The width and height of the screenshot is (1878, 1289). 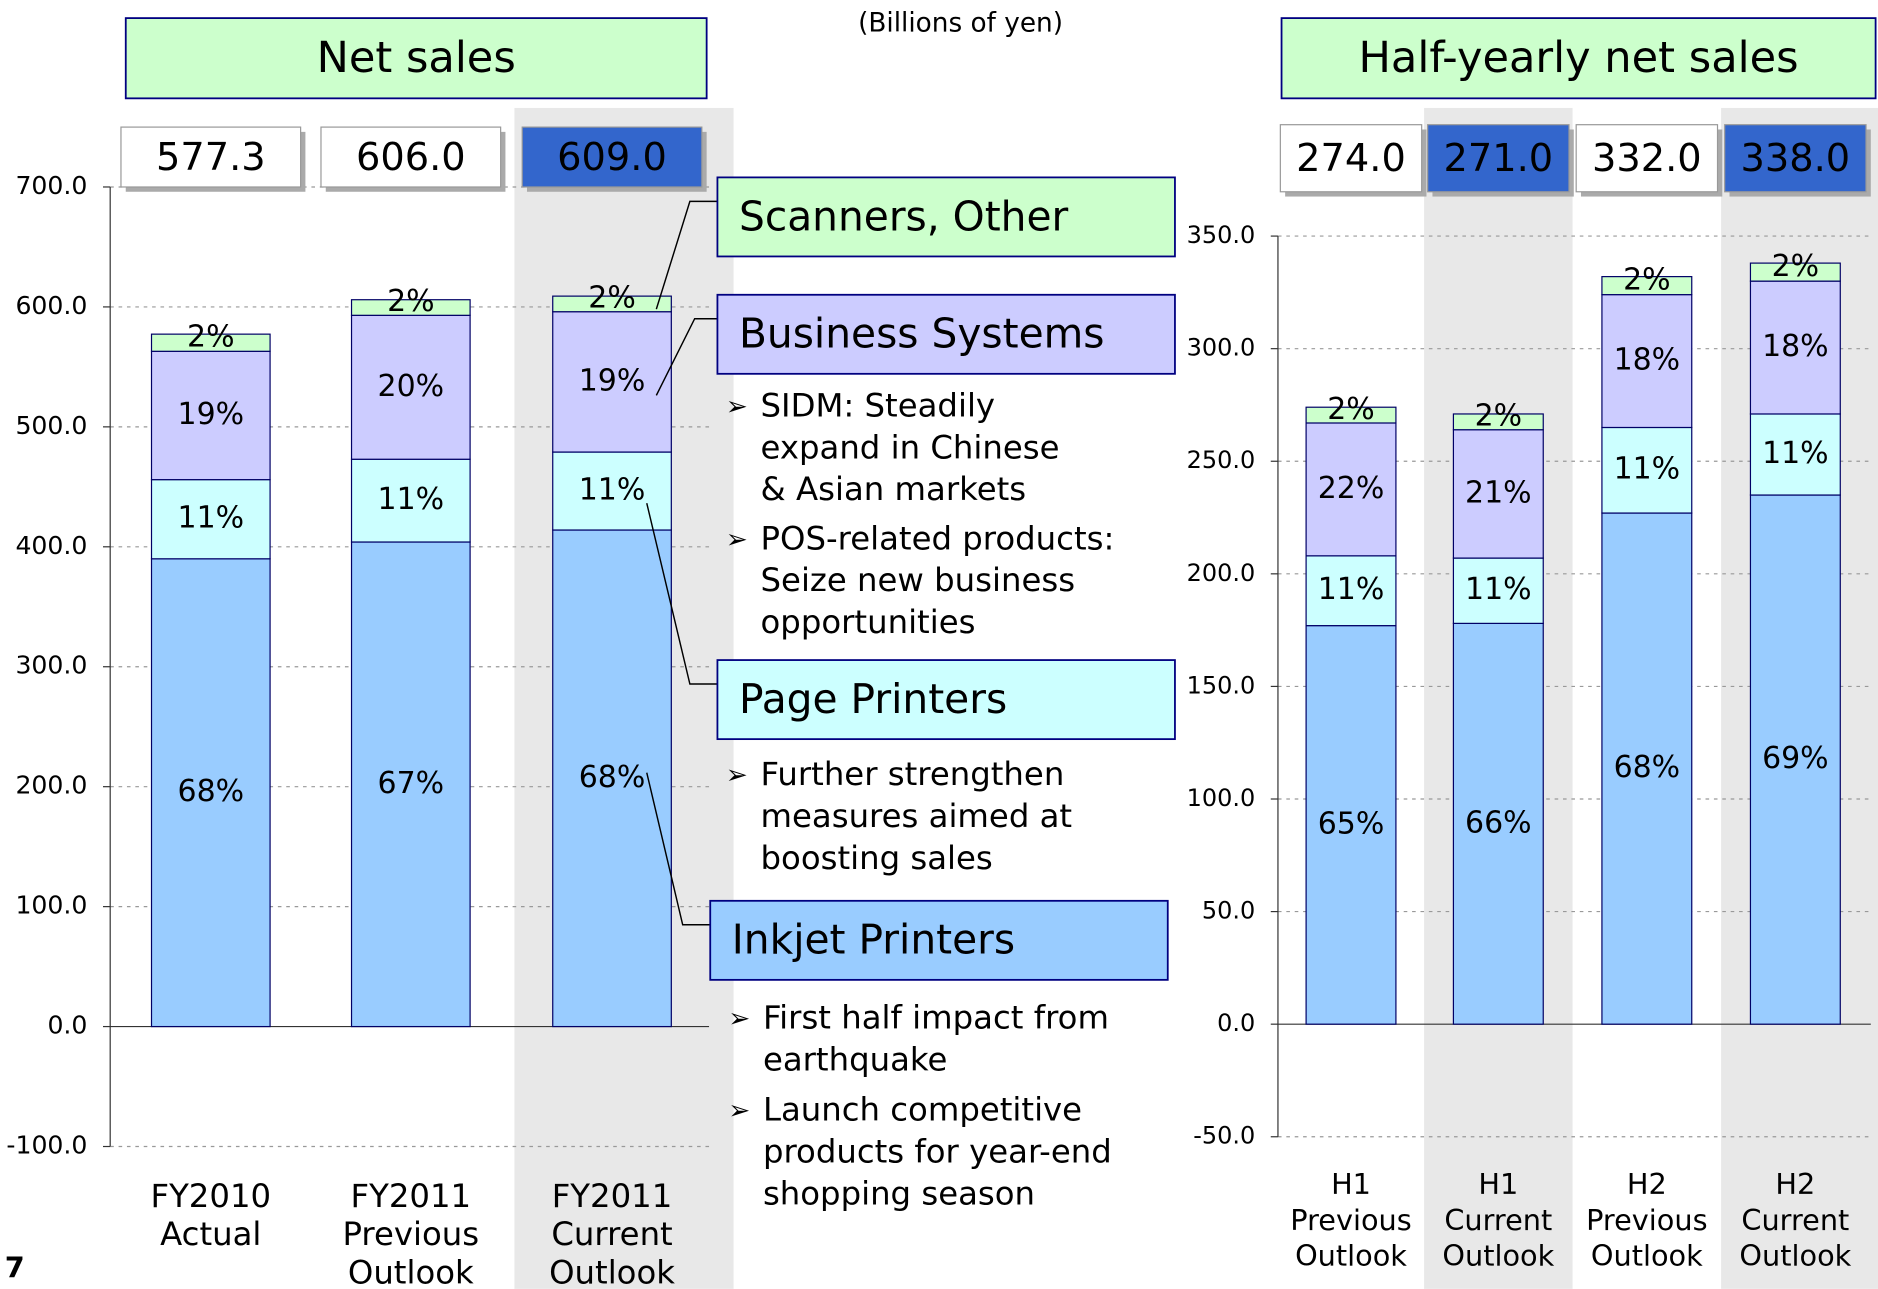 What do you see at coordinates (210, 1234) in the screenshot?
I see `x-tick-label: Actual` at bounding box center [210, 1234].